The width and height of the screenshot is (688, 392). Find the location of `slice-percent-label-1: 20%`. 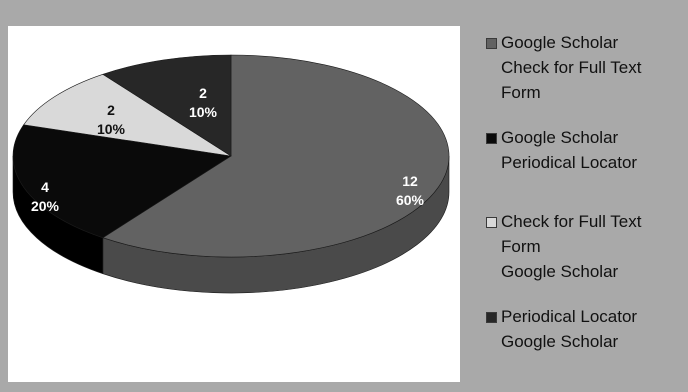

slice-percent-label-1: 20% is located at coordinates (45, 206).